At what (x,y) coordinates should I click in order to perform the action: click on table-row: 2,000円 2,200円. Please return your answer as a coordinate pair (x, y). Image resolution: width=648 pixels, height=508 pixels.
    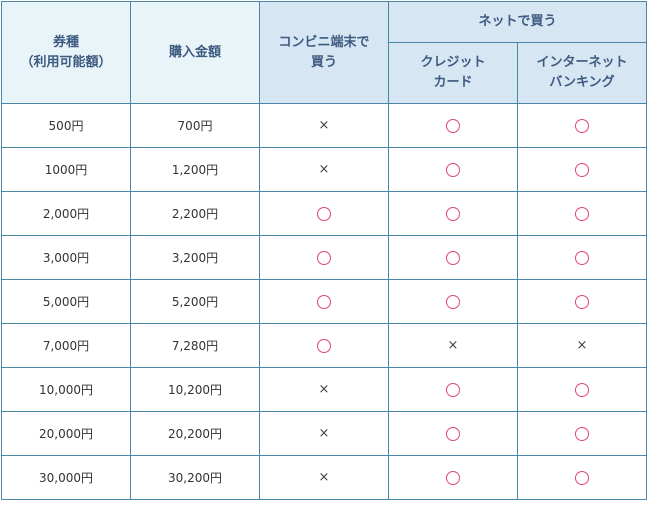
    Looking at the image, I should click on (324, 213).